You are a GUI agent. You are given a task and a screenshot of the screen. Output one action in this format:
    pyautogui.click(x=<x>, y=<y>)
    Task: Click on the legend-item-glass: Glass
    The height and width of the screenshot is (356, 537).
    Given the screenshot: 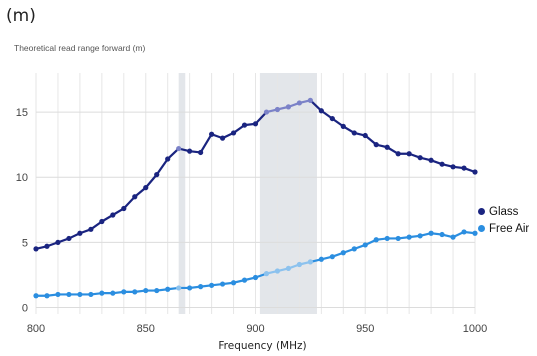 What is the action you would take?
    pyautogui.click(x=503, y=211)
    